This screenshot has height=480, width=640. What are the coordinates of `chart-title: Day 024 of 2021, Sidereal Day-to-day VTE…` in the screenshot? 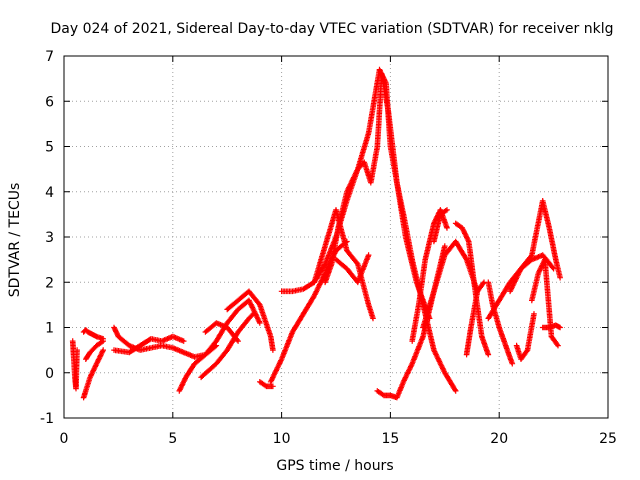 It's located at (332, 29).